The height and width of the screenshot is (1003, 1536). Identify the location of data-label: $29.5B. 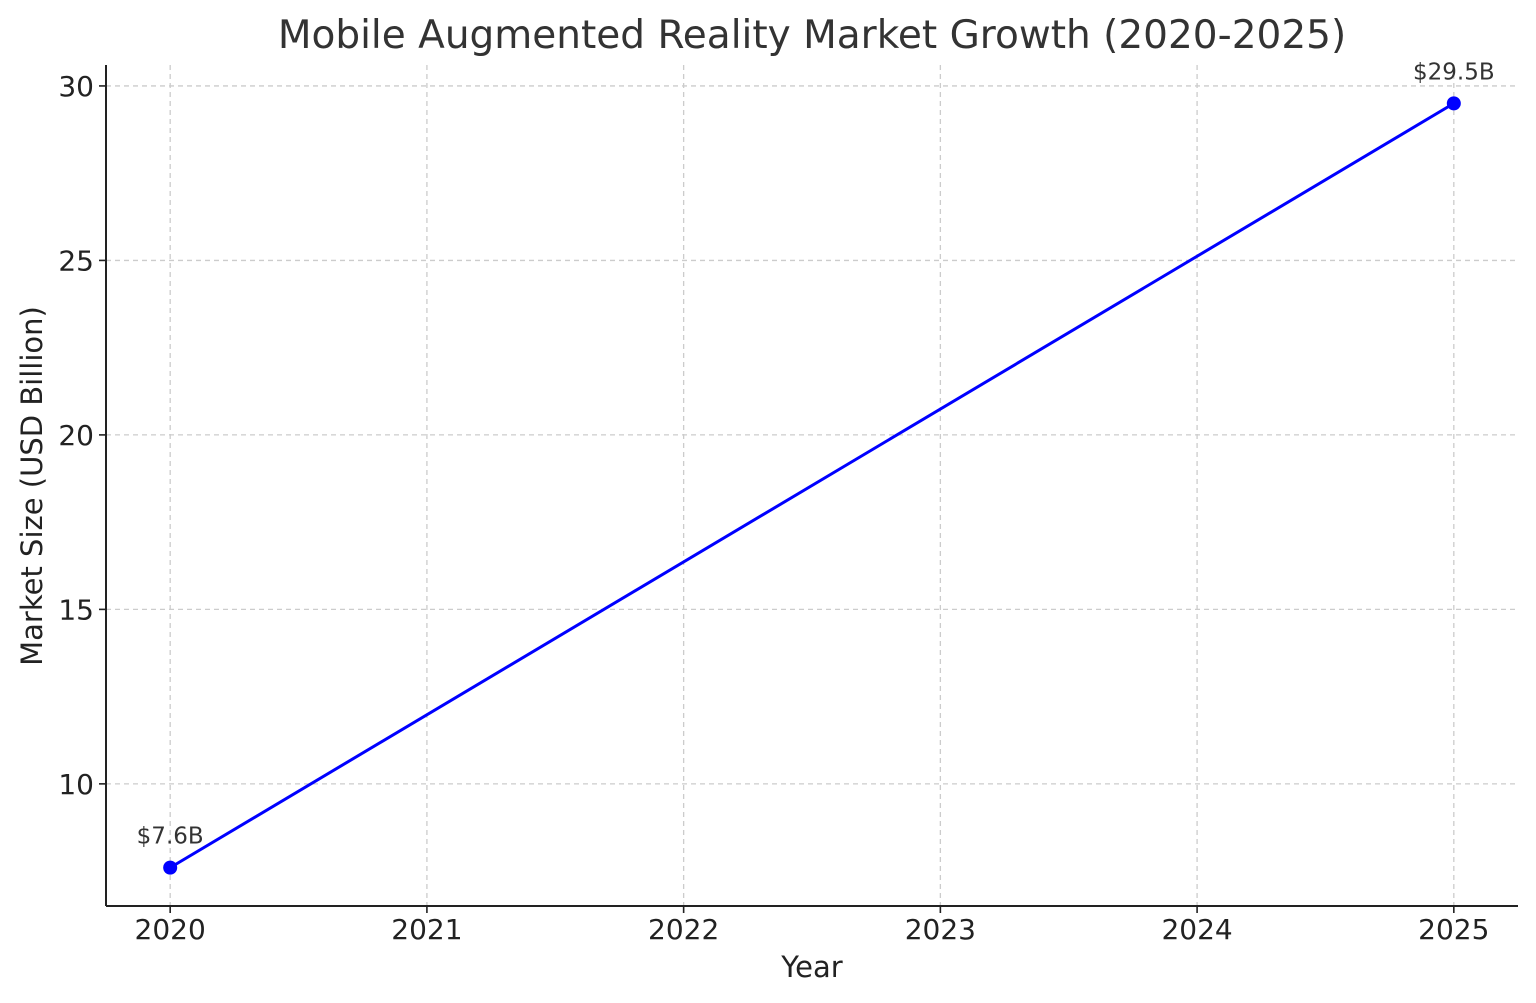
(1454, 72).